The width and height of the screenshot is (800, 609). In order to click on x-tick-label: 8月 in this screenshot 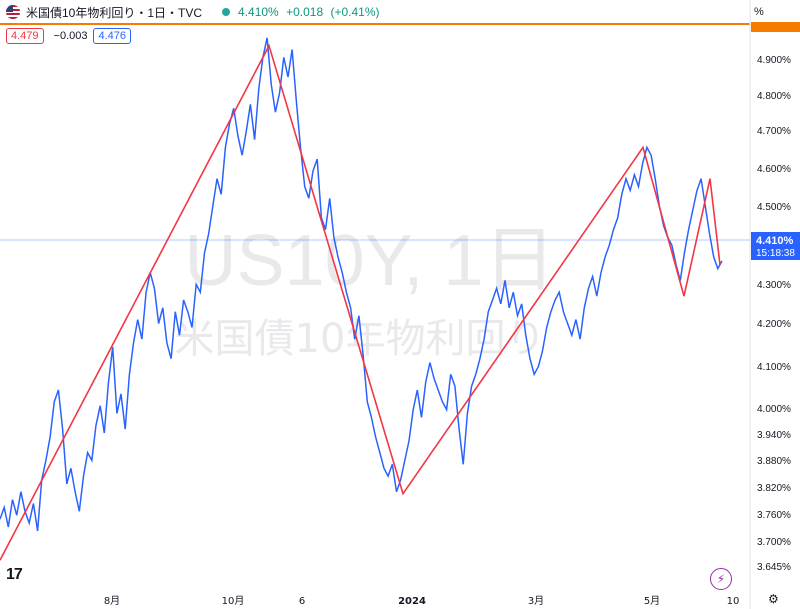, I will do `click(112, 601)`.